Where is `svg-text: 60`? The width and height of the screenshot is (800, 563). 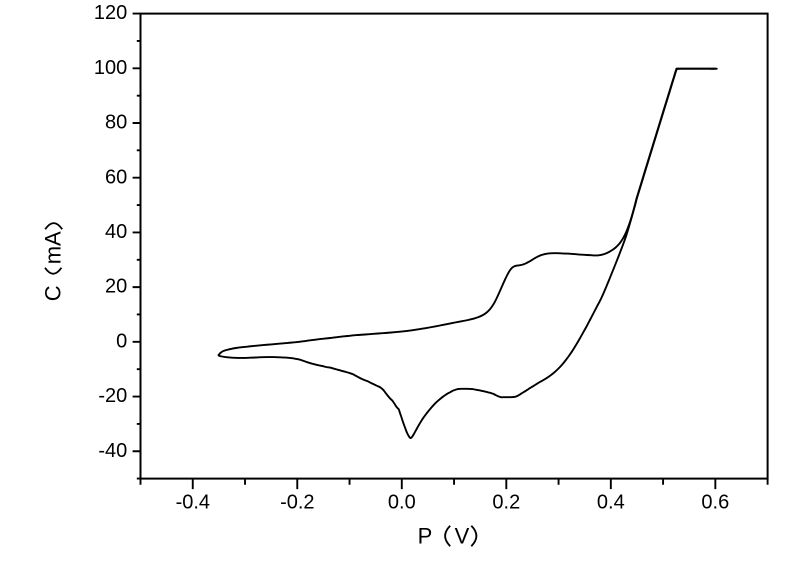 svg-text: 60 is located at coordinates (116, 177).